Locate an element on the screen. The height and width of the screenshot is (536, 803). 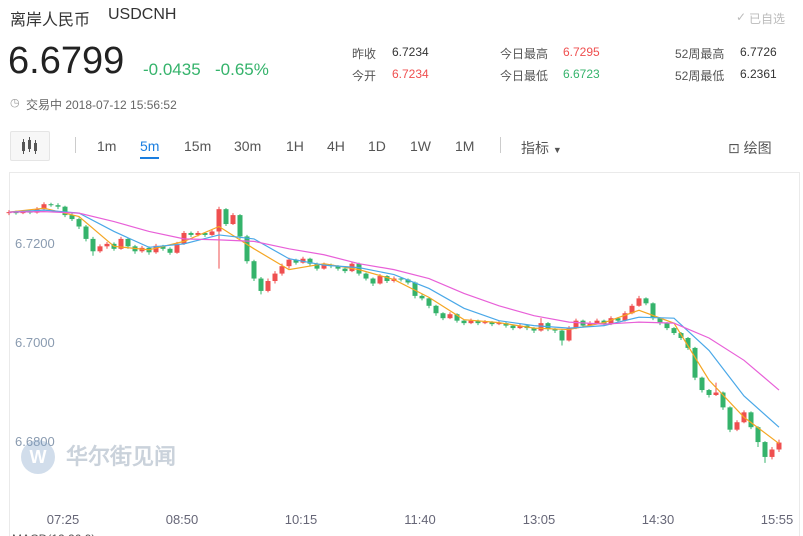
period-tab: 15m is located at coordinates (198, 146).